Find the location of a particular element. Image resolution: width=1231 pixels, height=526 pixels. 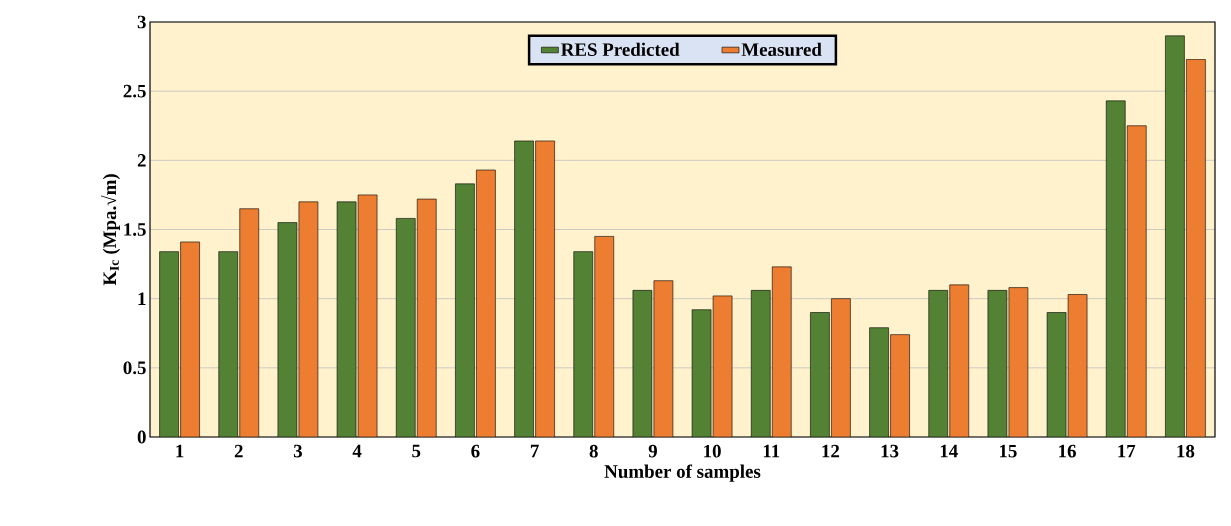

x-axis-title: Number of samples is located at coordinates (682, 473).